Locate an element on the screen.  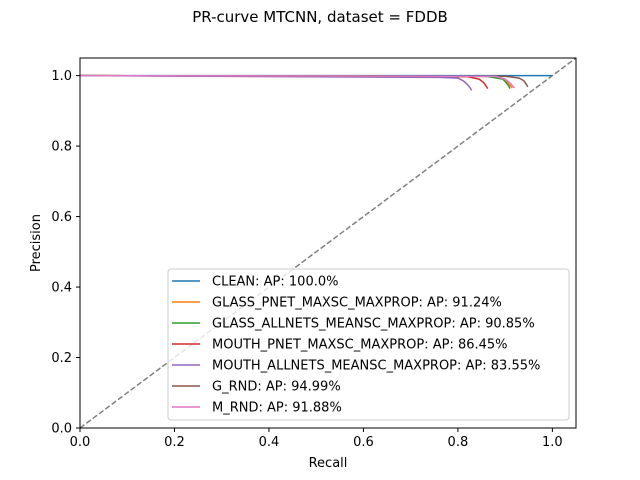
x-tick-label: 0.0 is located at coordinates (80, 442).